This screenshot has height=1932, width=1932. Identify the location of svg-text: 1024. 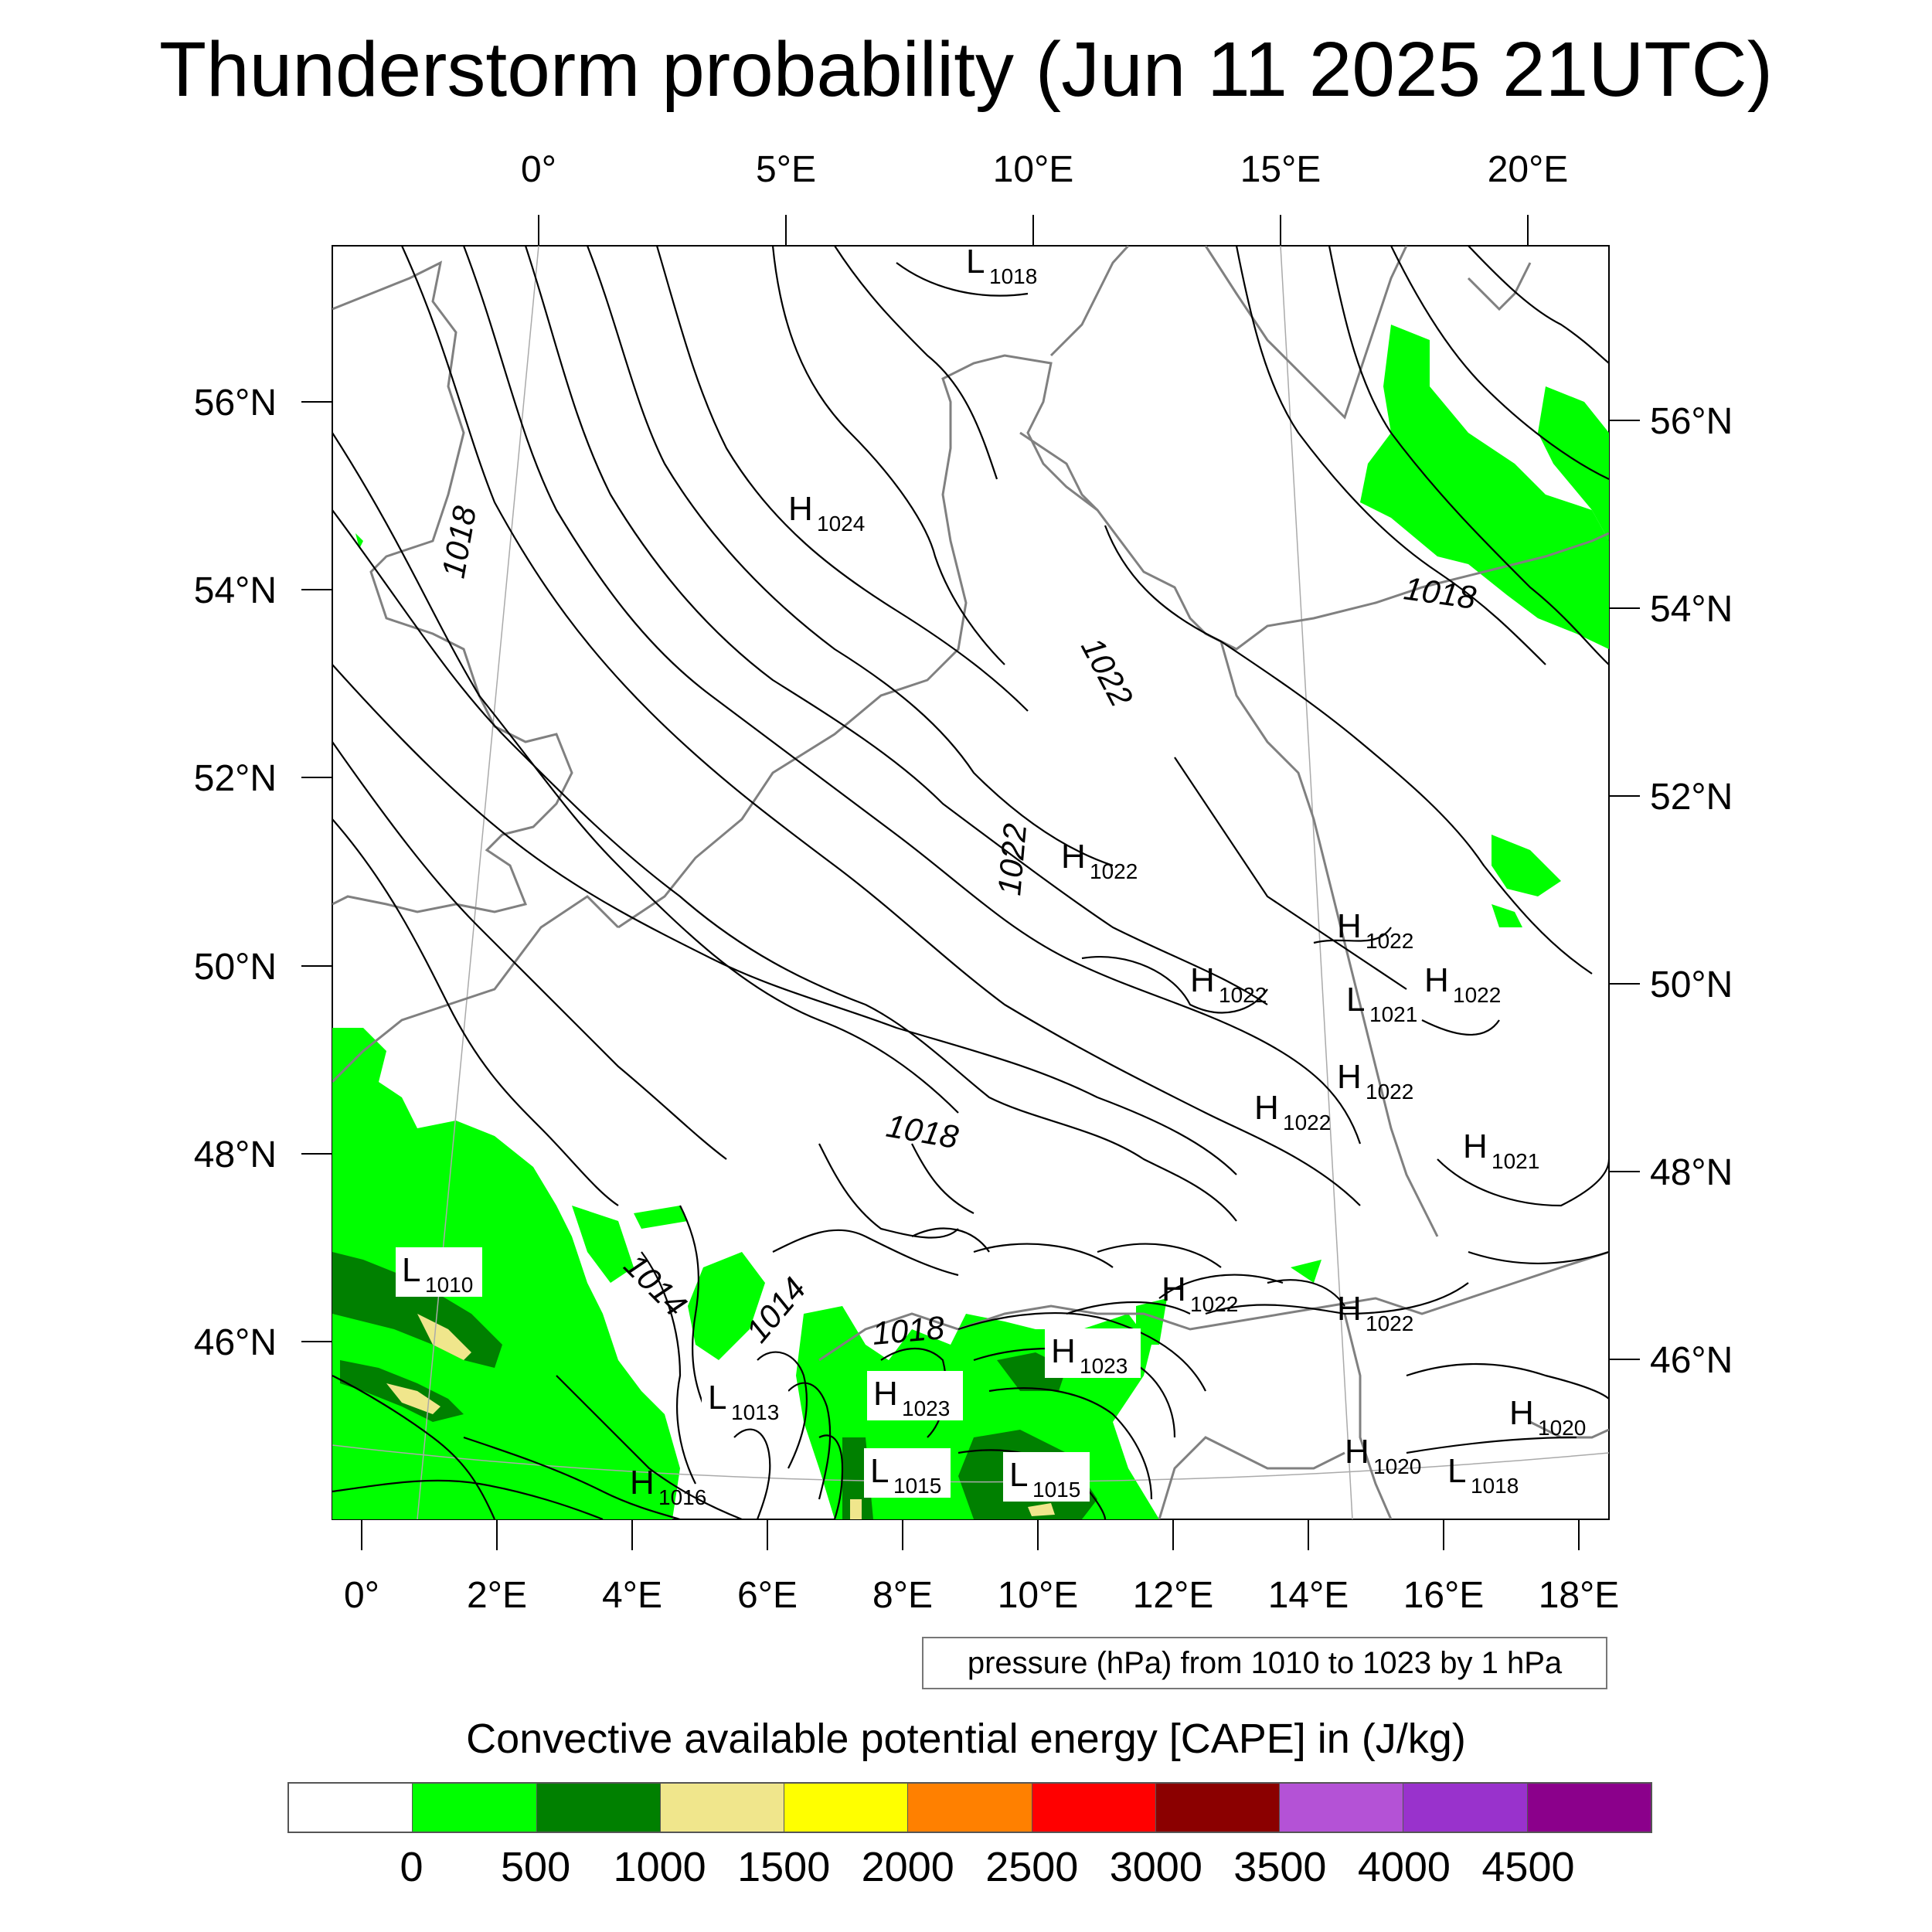
(841, 524).